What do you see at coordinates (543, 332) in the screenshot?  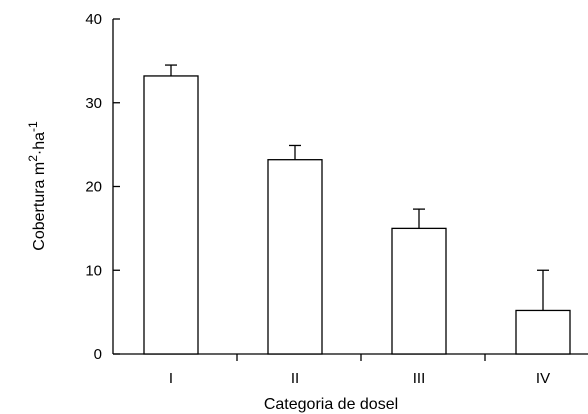 I see `bar-IV` at bounding box center [543, 332].